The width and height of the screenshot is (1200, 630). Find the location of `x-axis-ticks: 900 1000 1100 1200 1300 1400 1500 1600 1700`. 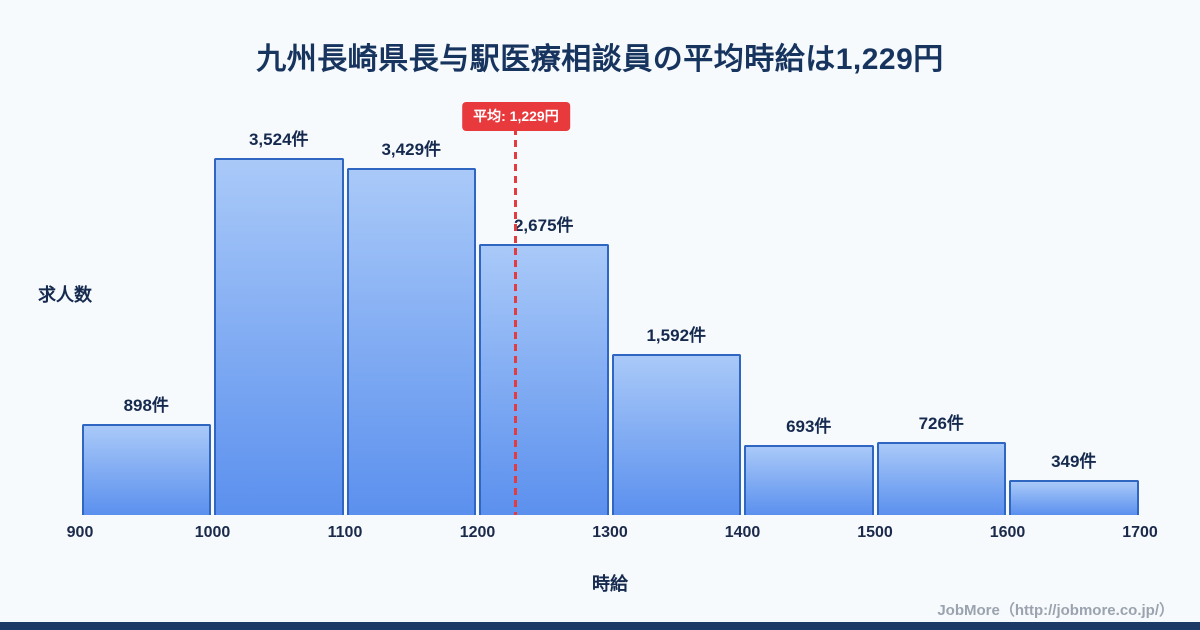

x-axis-ticks: 900 1000 1100 1200 1300 1400 1500 1600 1700 is located at coordinates (612, 535).